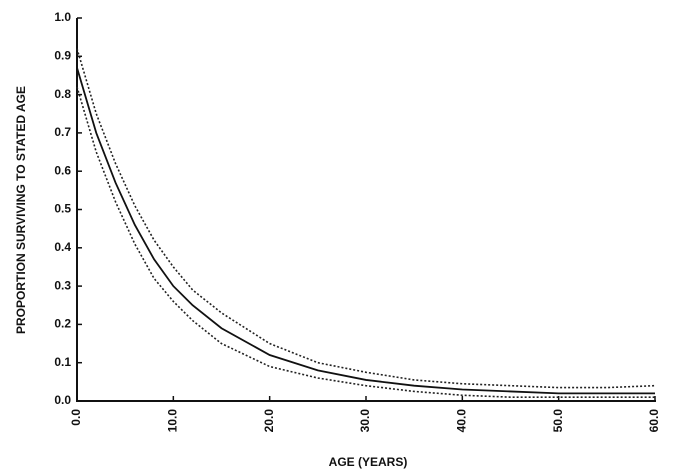 This screenshot has height=473, width=675. Describe the element at coordinates (558, 421) in the screenshot. I see `x-tick-label: 50.0` at that location.